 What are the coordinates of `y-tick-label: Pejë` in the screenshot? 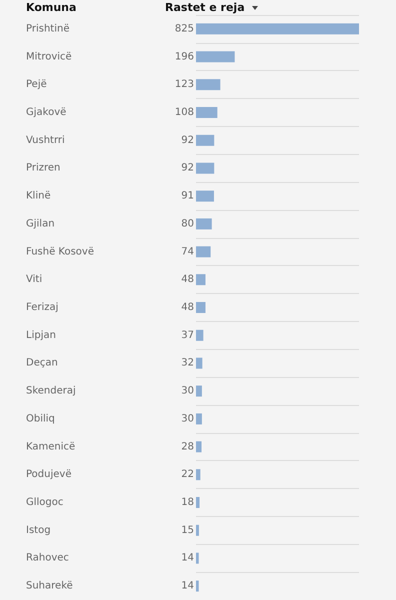 It's located at (36, 84).